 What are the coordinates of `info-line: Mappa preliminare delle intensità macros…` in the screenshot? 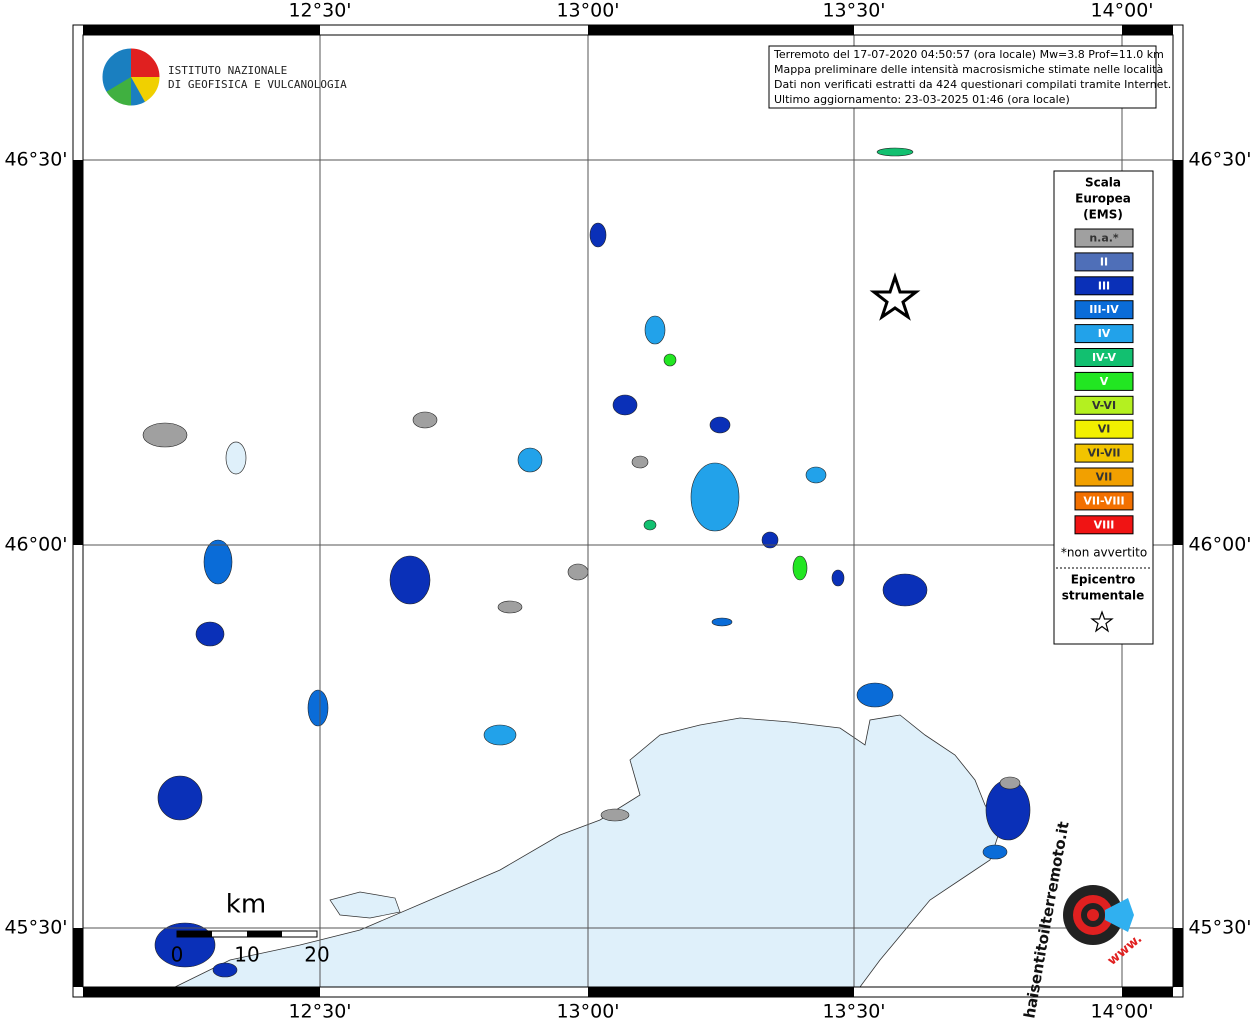 It's located at (968, 69).